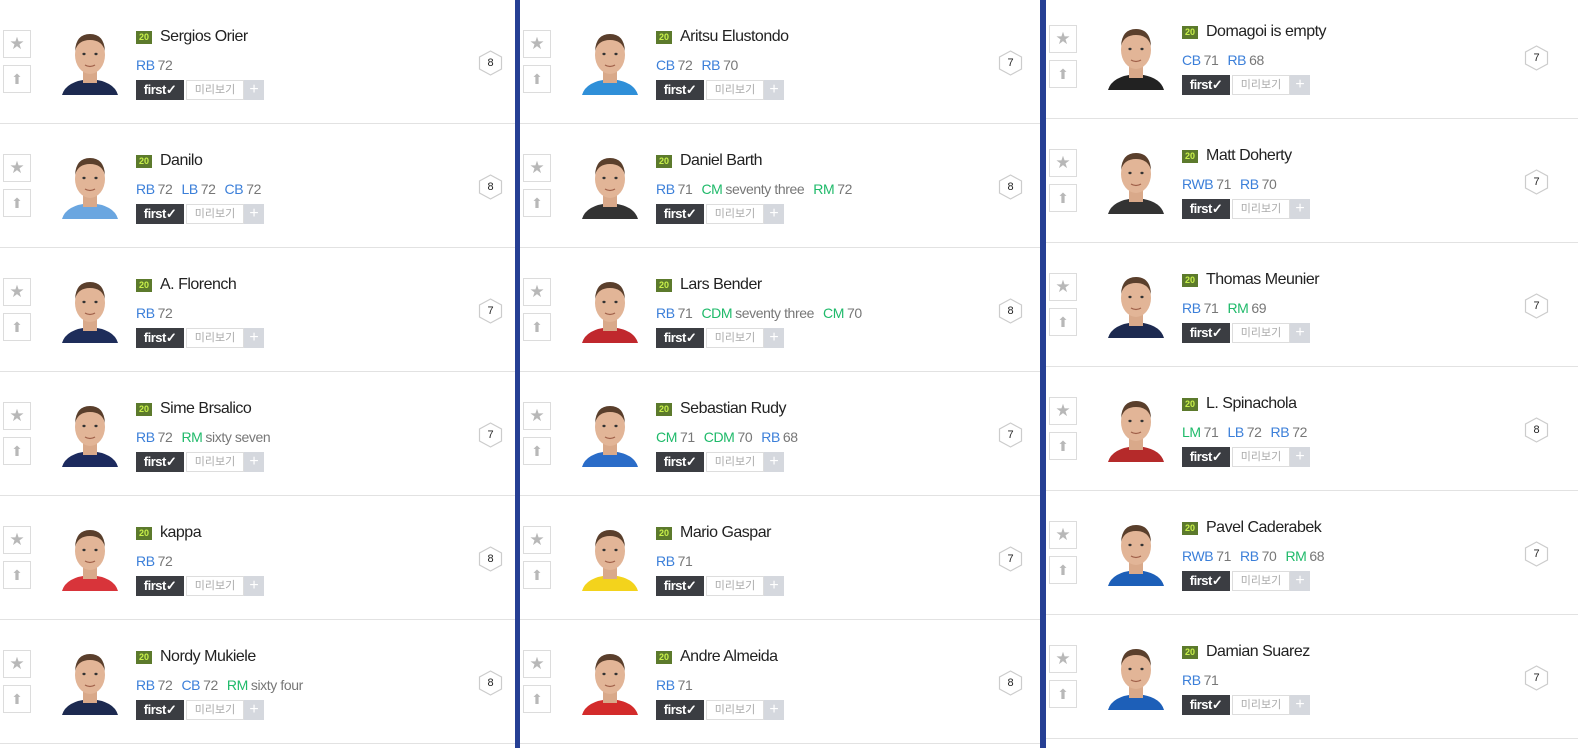 The height and width of the screenshot is (748, 1578). Describe the element at coordinates (204, 36) in the screenshot. I see `player-name: Sergios Orier` at that location.